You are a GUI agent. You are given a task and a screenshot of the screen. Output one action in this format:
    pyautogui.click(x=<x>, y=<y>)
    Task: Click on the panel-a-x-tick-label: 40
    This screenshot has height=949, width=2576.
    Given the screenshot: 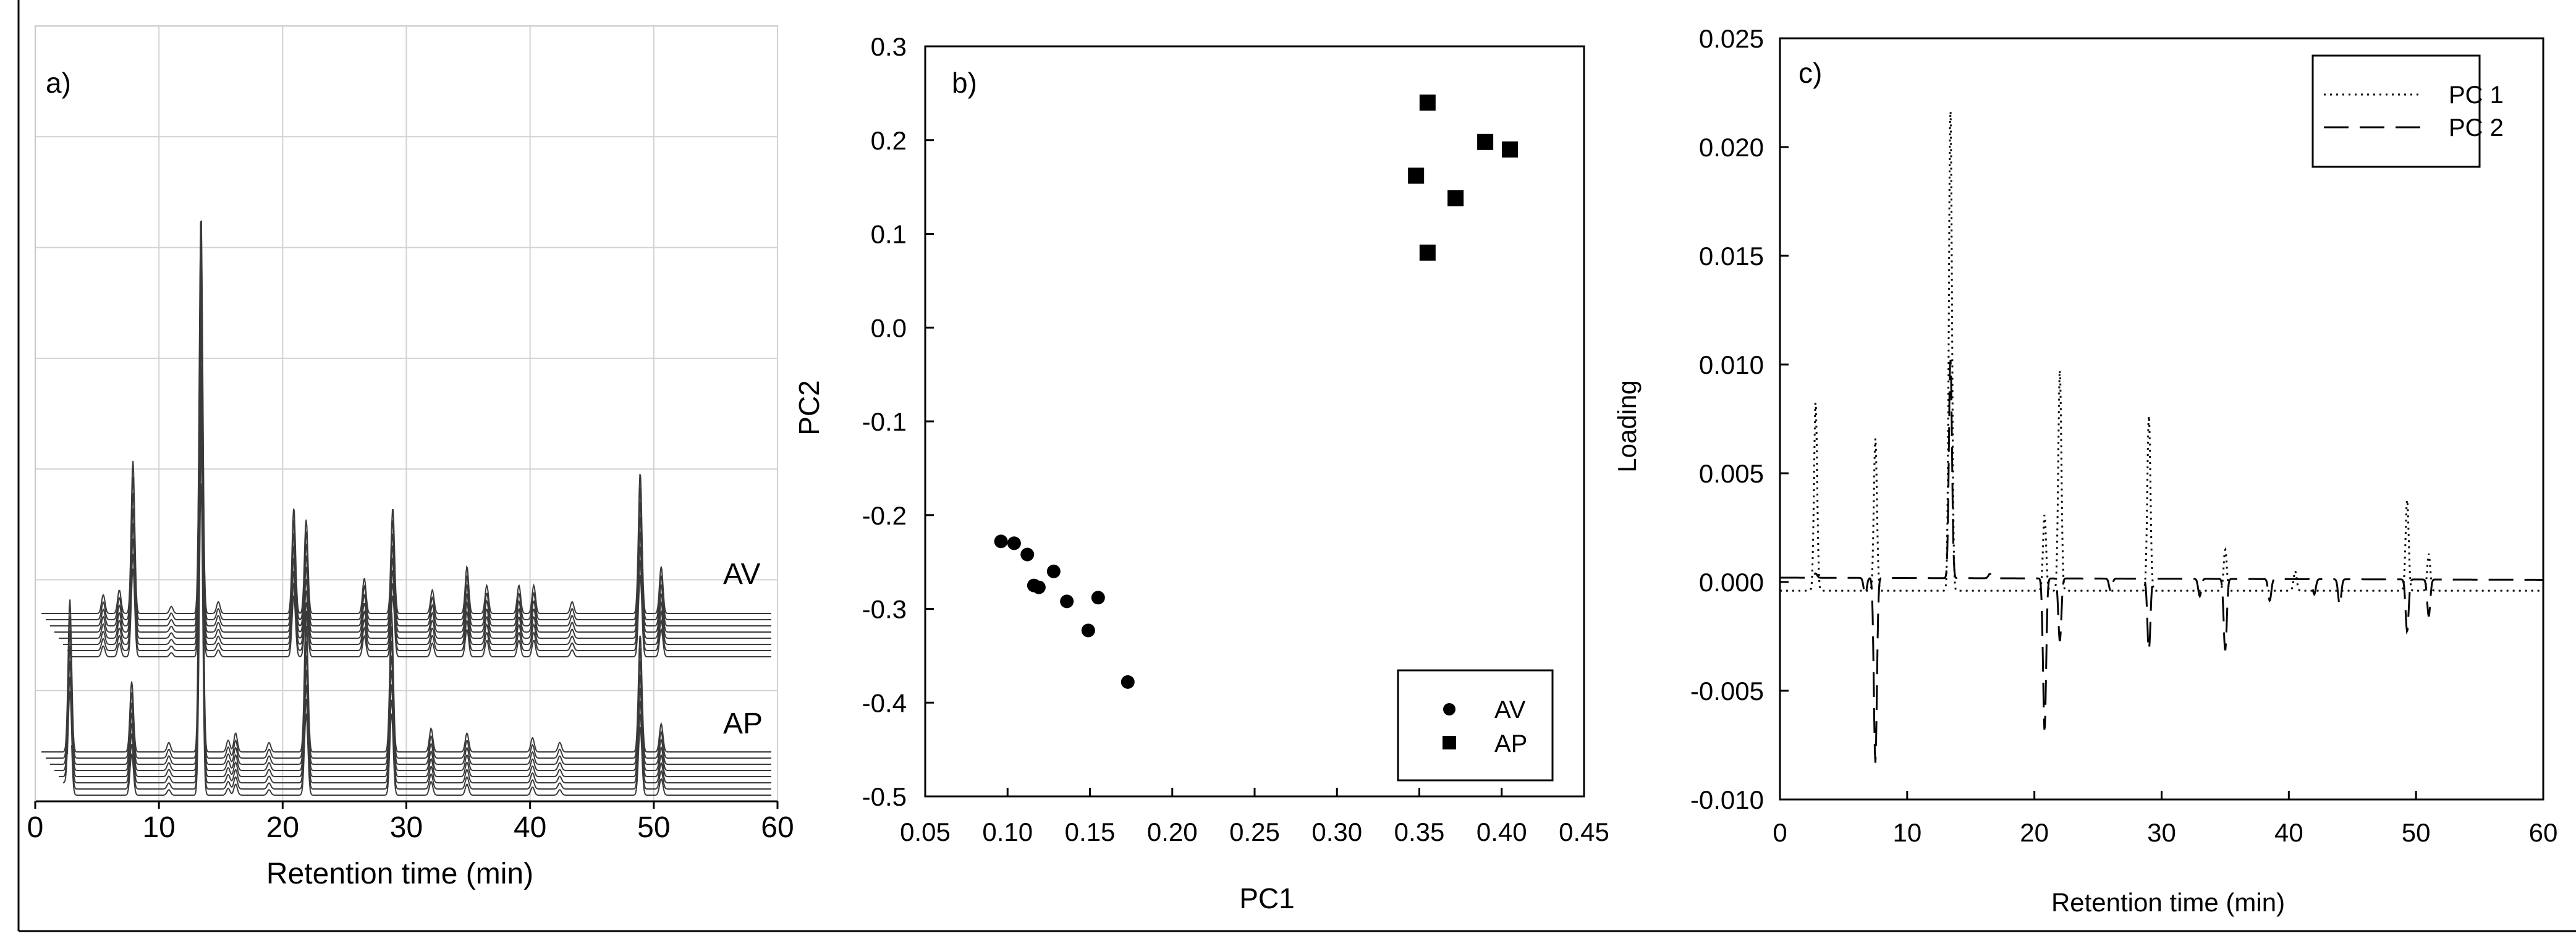 What is the action you would take?
    pyautogui.click(x=530, y=827)
    